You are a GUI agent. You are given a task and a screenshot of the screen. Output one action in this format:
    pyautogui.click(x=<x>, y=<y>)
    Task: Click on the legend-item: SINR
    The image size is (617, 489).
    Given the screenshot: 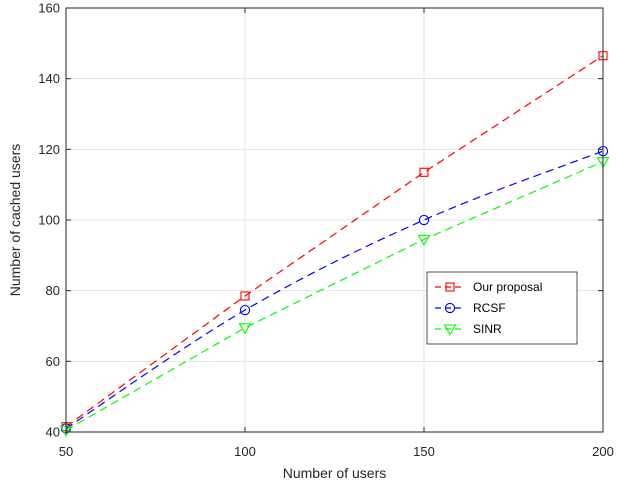 What is the action you would take?
    pyautogui.click(x=468, y=329)
    